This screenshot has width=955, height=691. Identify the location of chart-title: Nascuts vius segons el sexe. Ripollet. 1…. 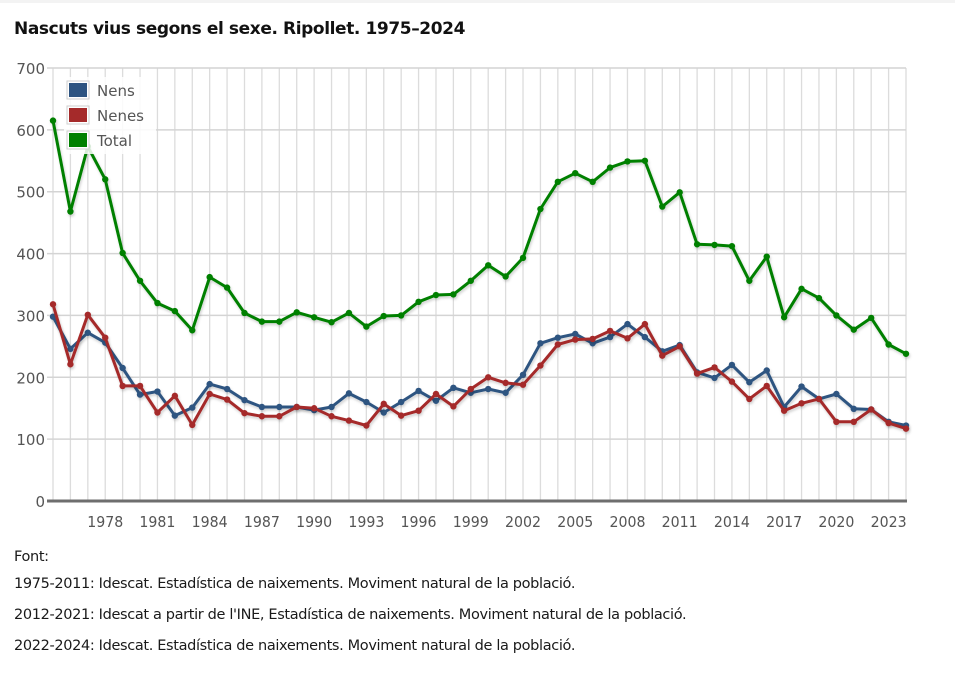
(240, 29).